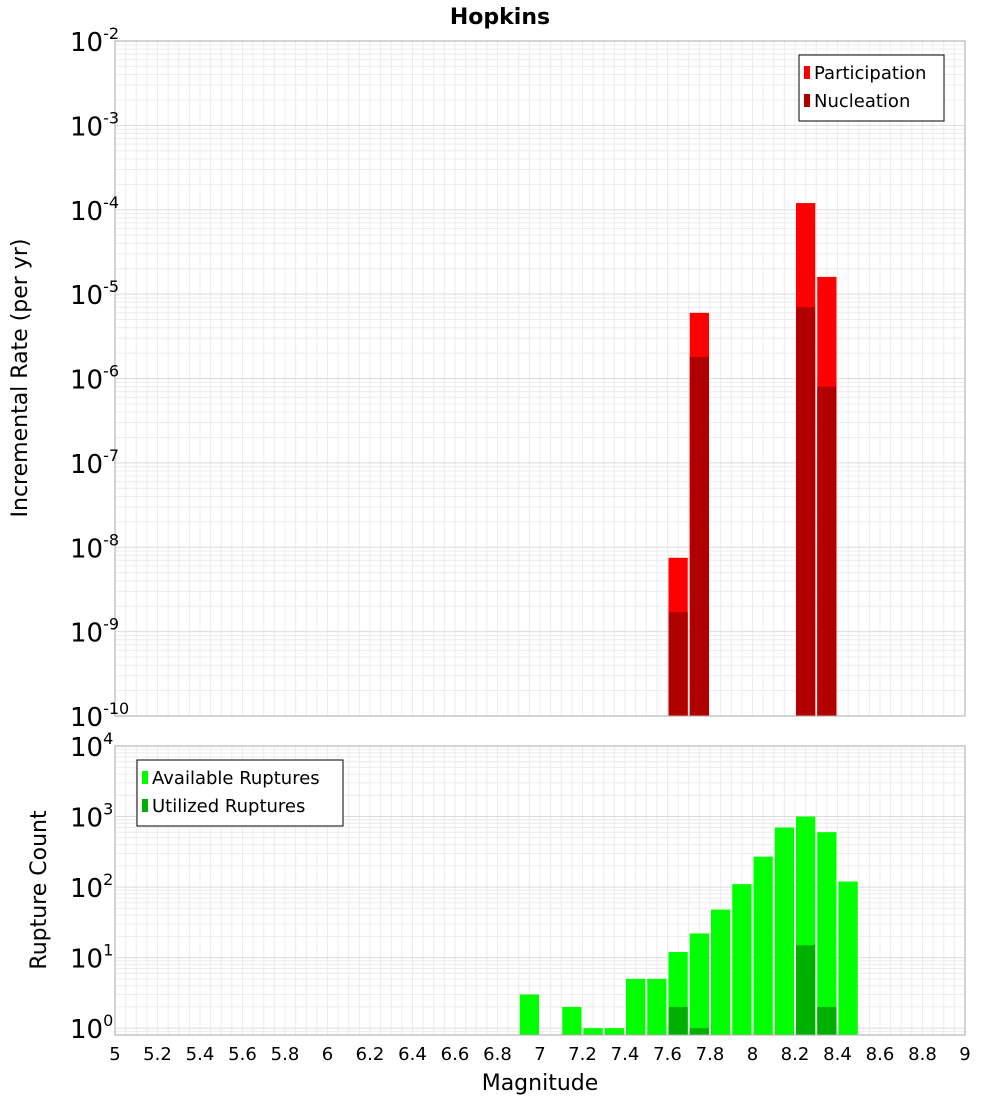 The image size is (1000, 1100). I want to click on x-tick-label: 5.8, so click(285, 1054).